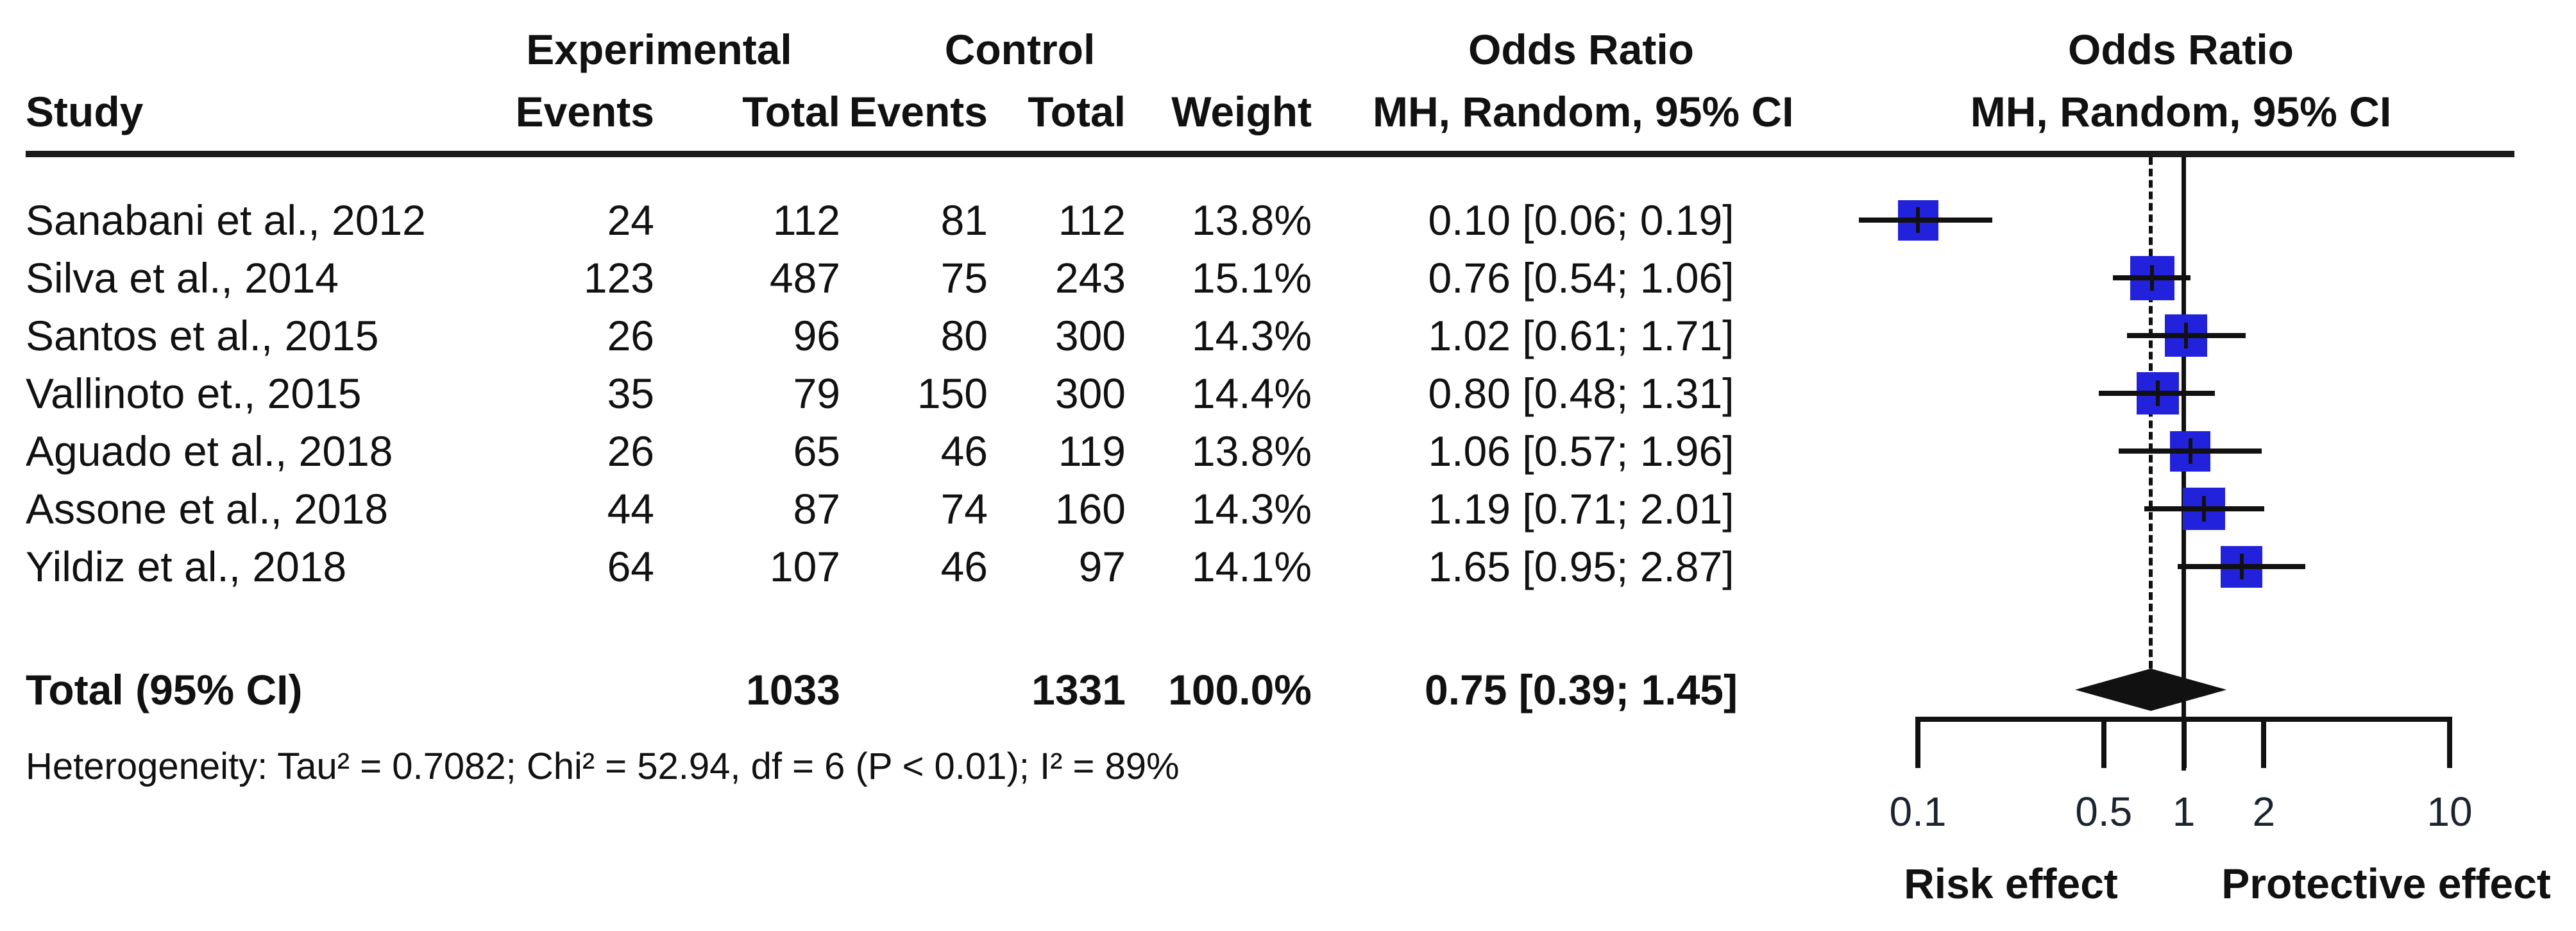 The width and height of the screenshot is (2576, 931). I want to click on study-name: Aguado et al., 2018, so click(209, 451).